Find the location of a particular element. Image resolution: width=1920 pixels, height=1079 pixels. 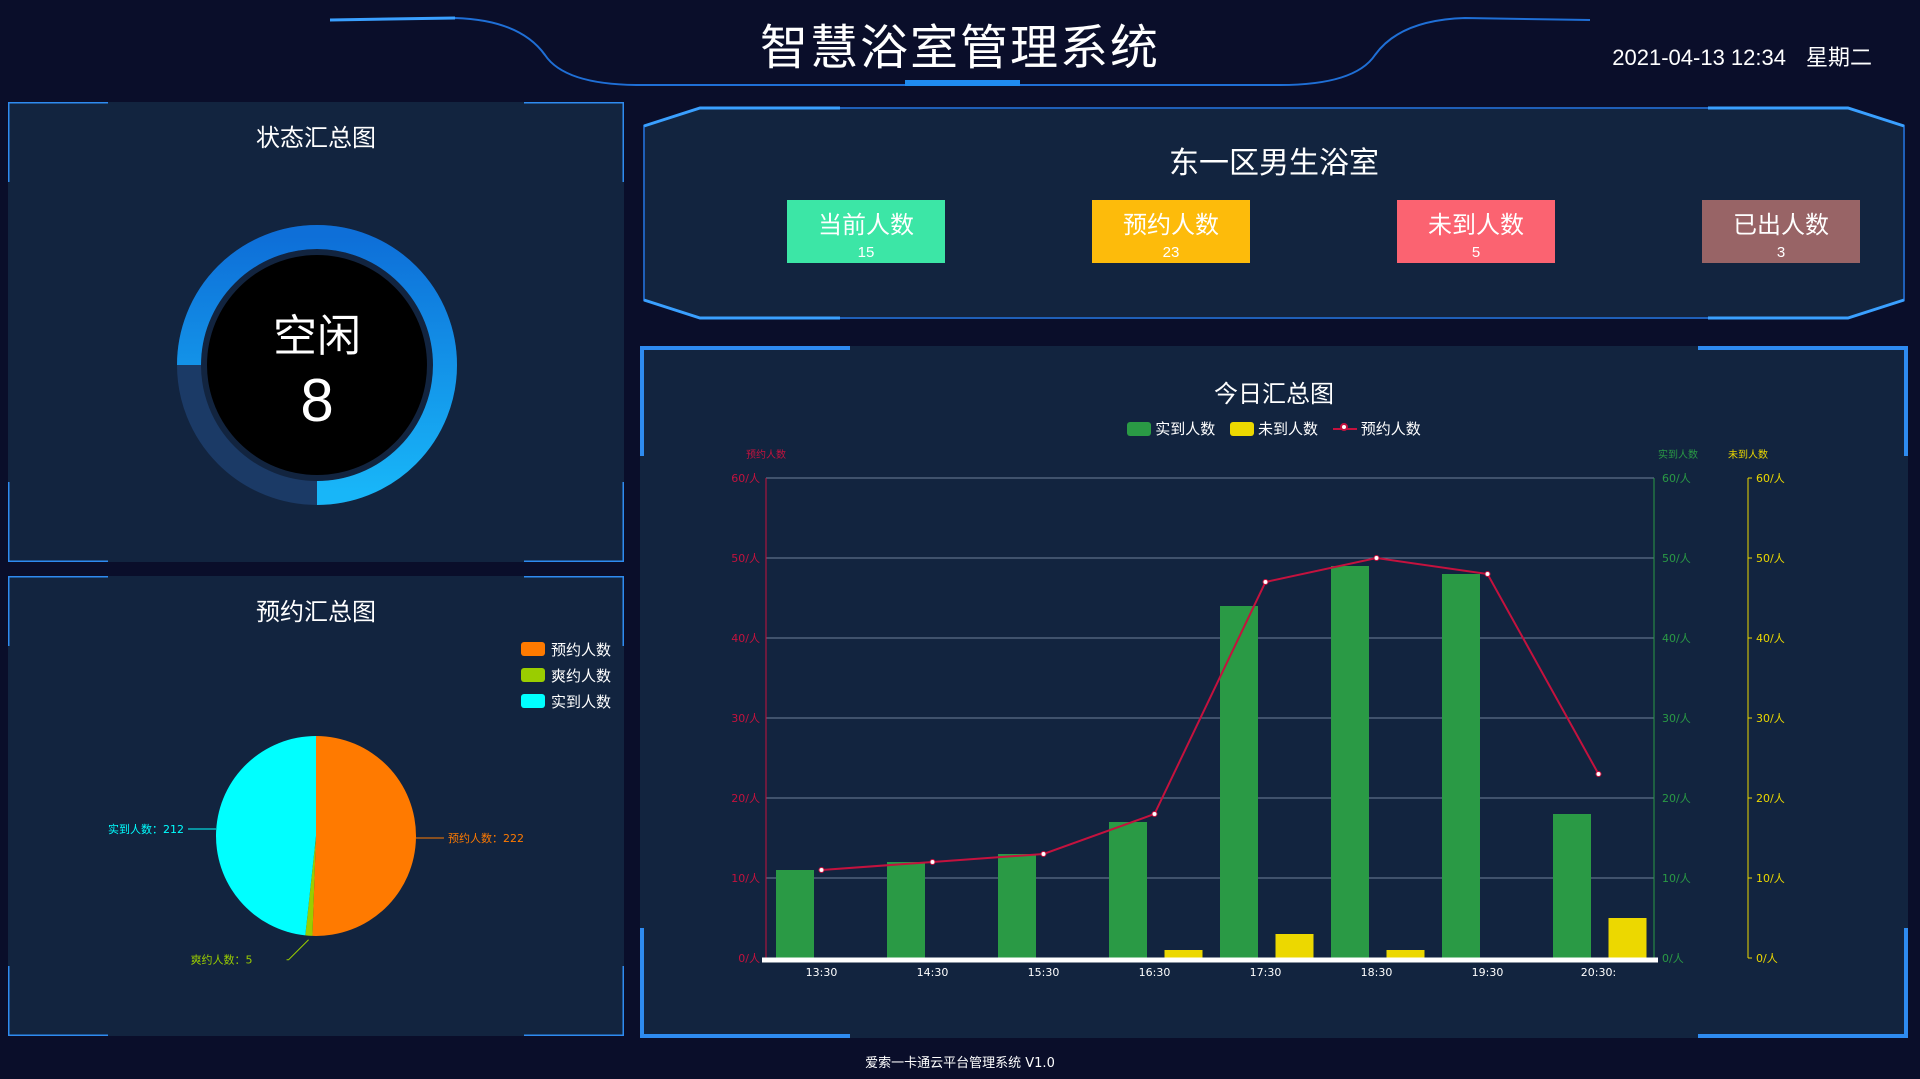

y-tick-right1: 60/人 is located at coordinates (1676, 478).